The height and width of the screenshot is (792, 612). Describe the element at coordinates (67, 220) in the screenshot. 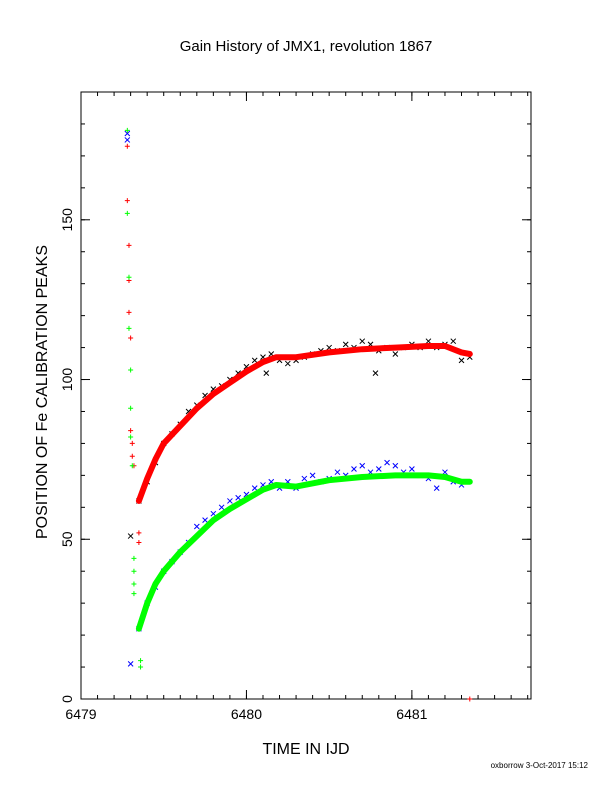

I see `y-tick-label: 150` at that location.